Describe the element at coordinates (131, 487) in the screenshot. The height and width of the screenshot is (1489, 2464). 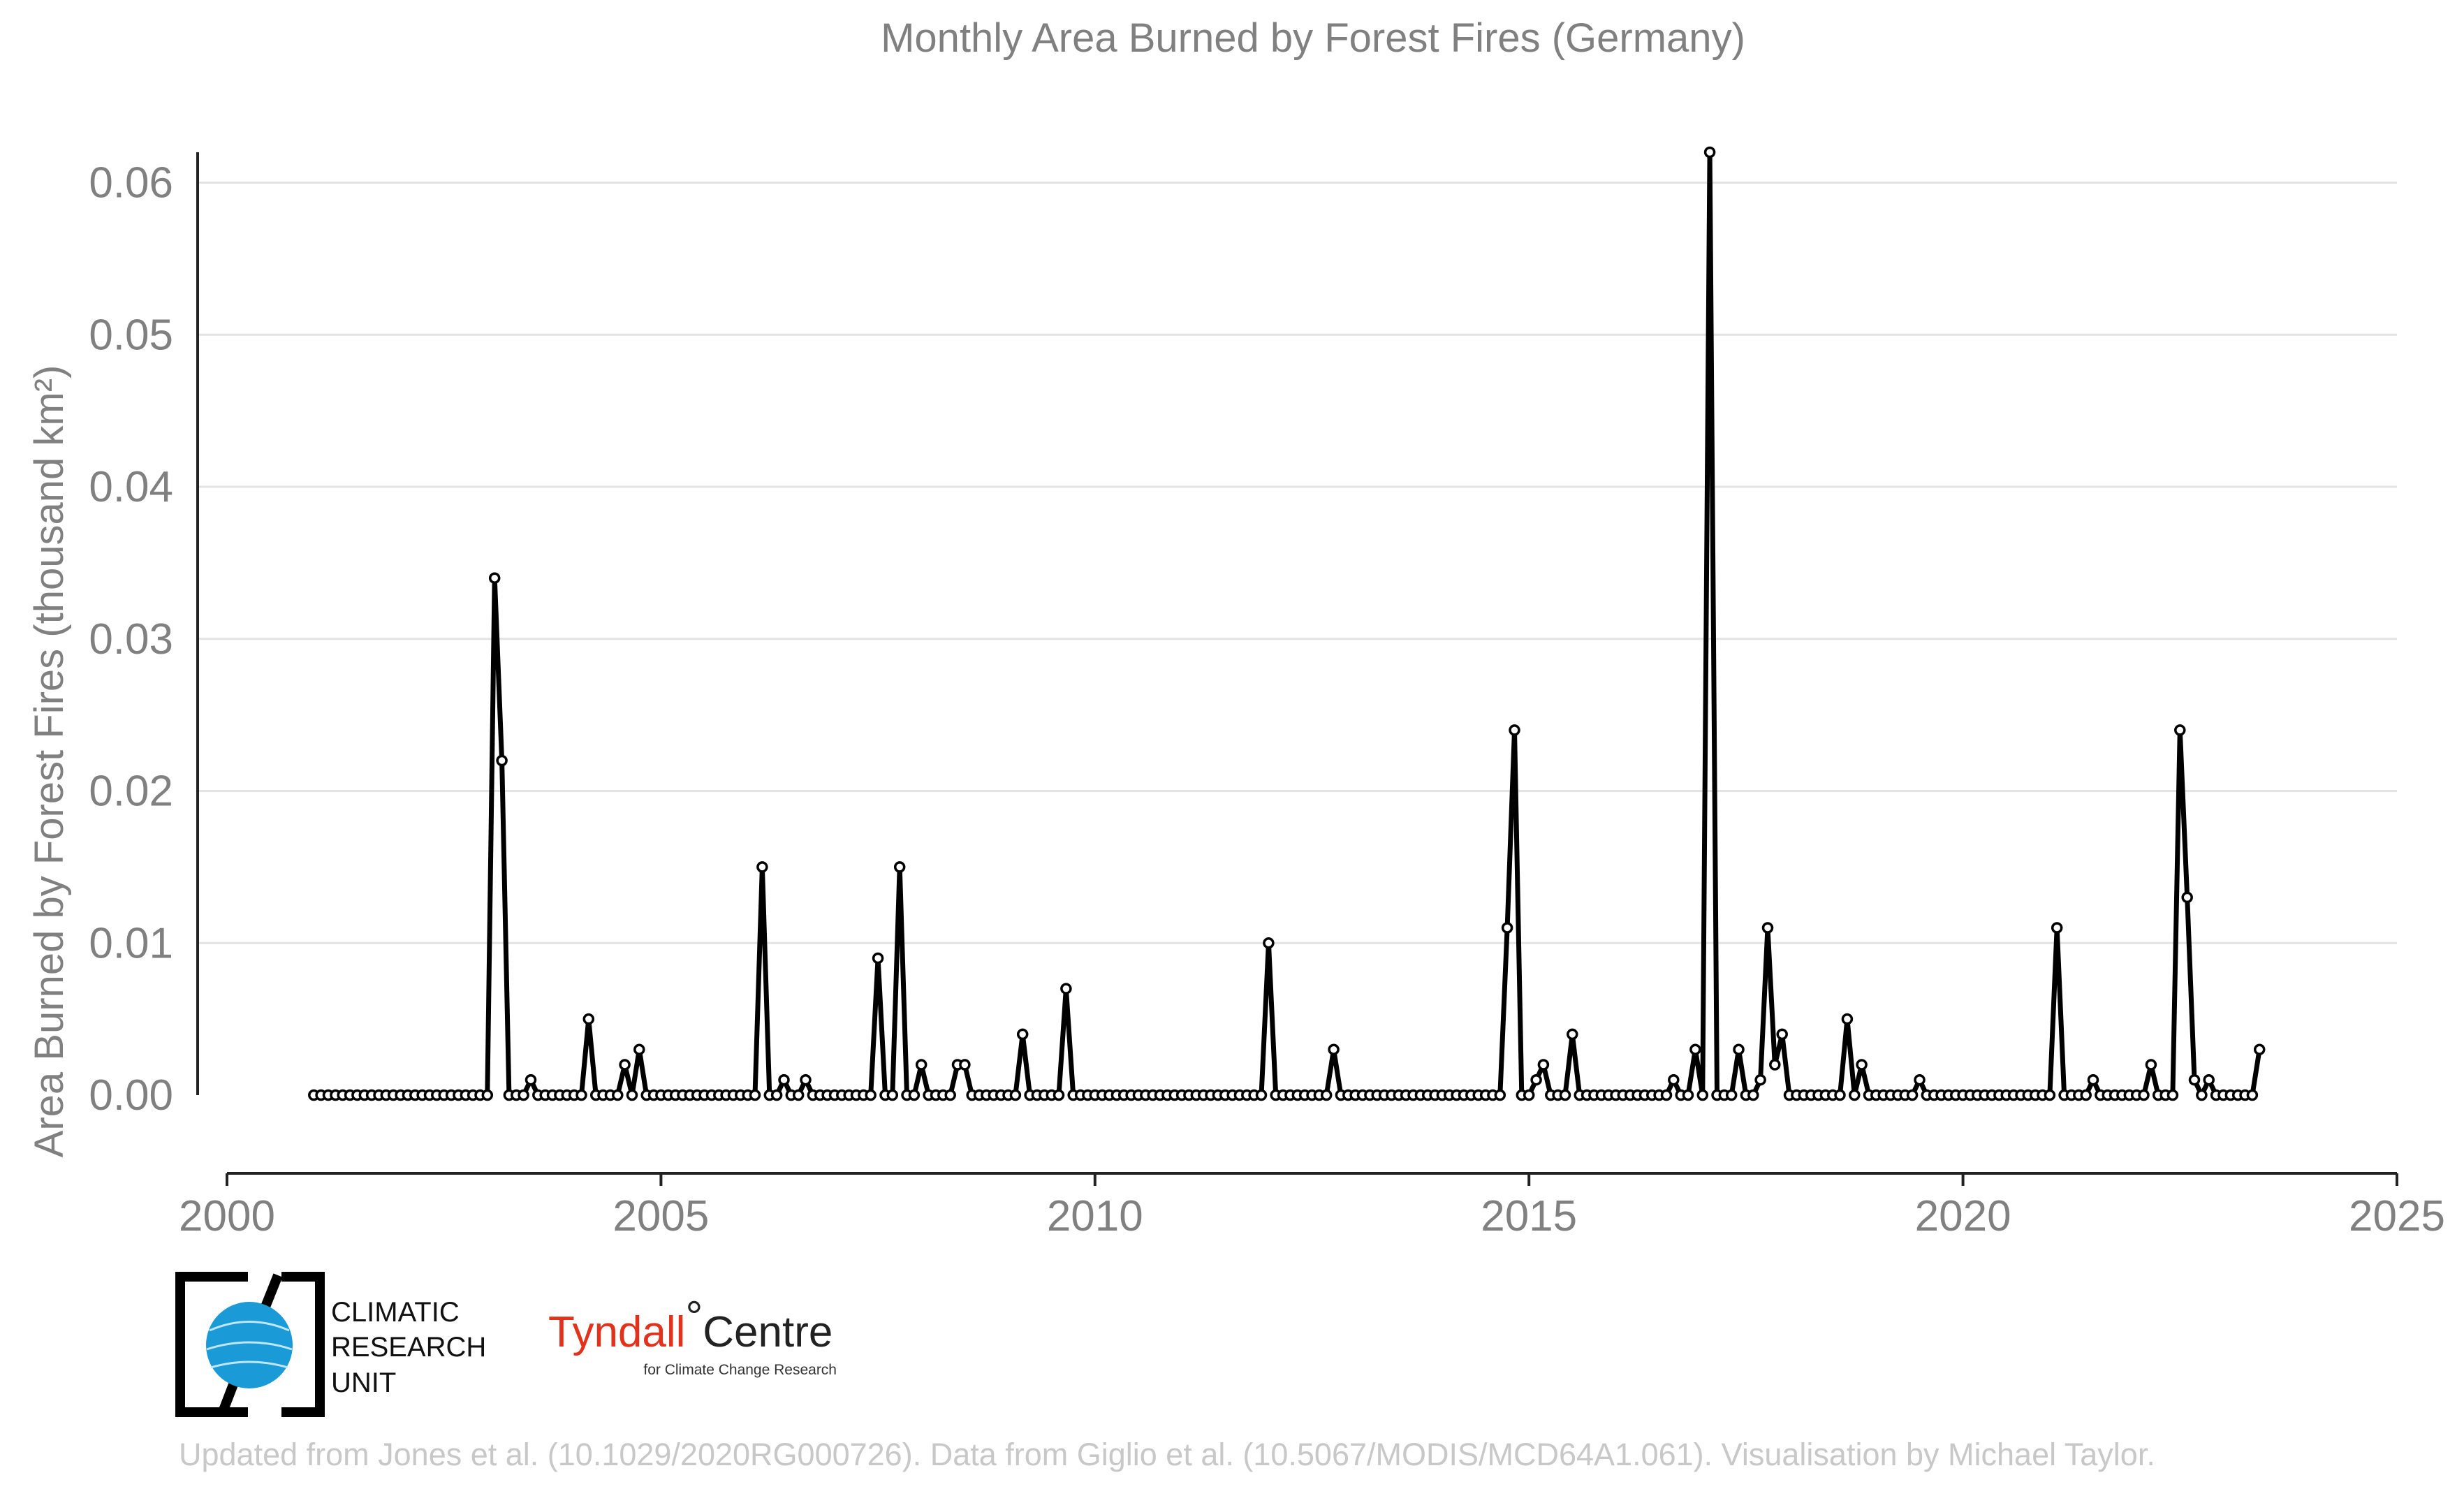
I see `y-tick-label: 0.04` at that location.